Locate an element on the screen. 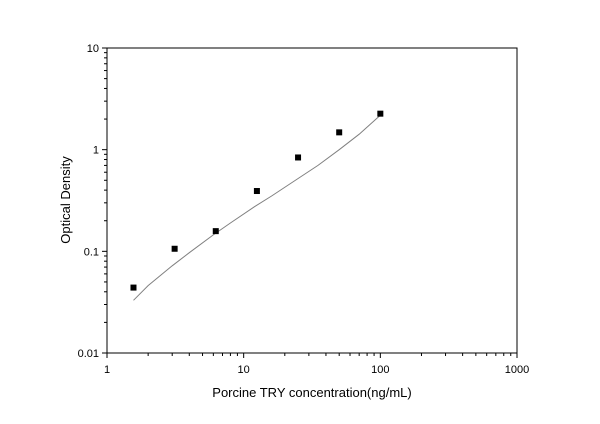 Image resolution: width=600 pixels, height=424 pixels. x-tick-label: 10 is located at coordinates (244, 370).